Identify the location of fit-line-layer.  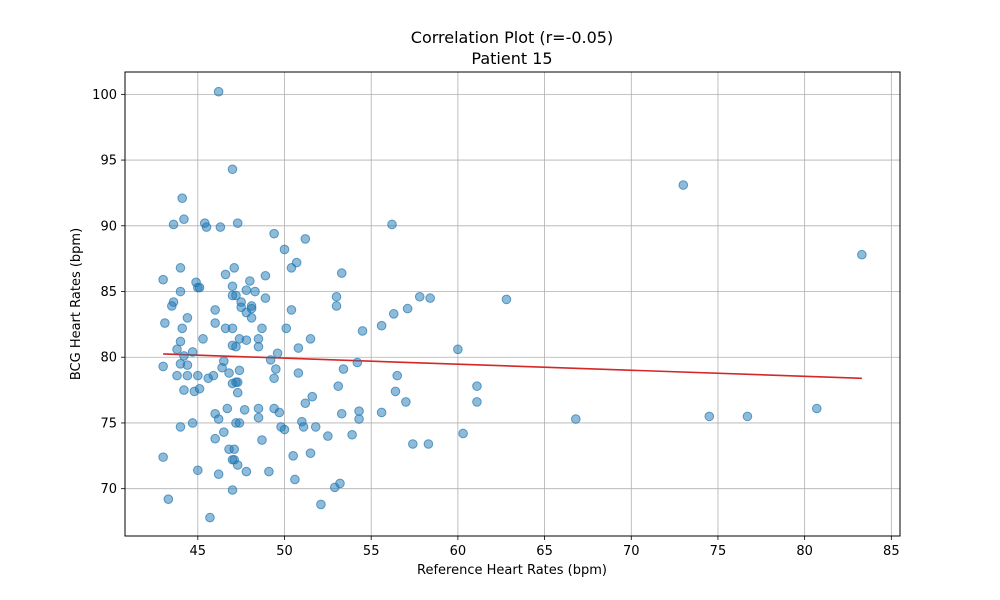
(512, 366).